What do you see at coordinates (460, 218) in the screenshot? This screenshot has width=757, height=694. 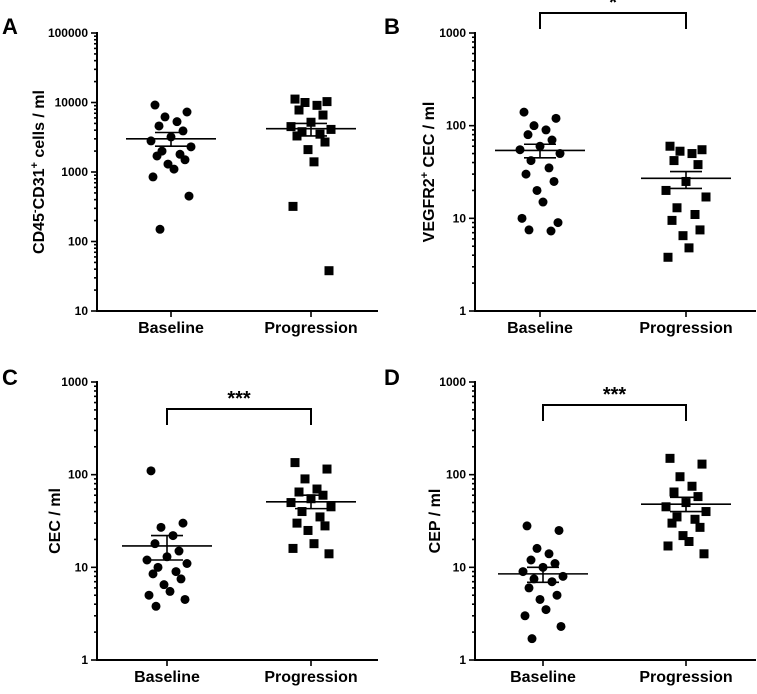 I see `y-tick-label: 10` at bounding box center [460, 218].